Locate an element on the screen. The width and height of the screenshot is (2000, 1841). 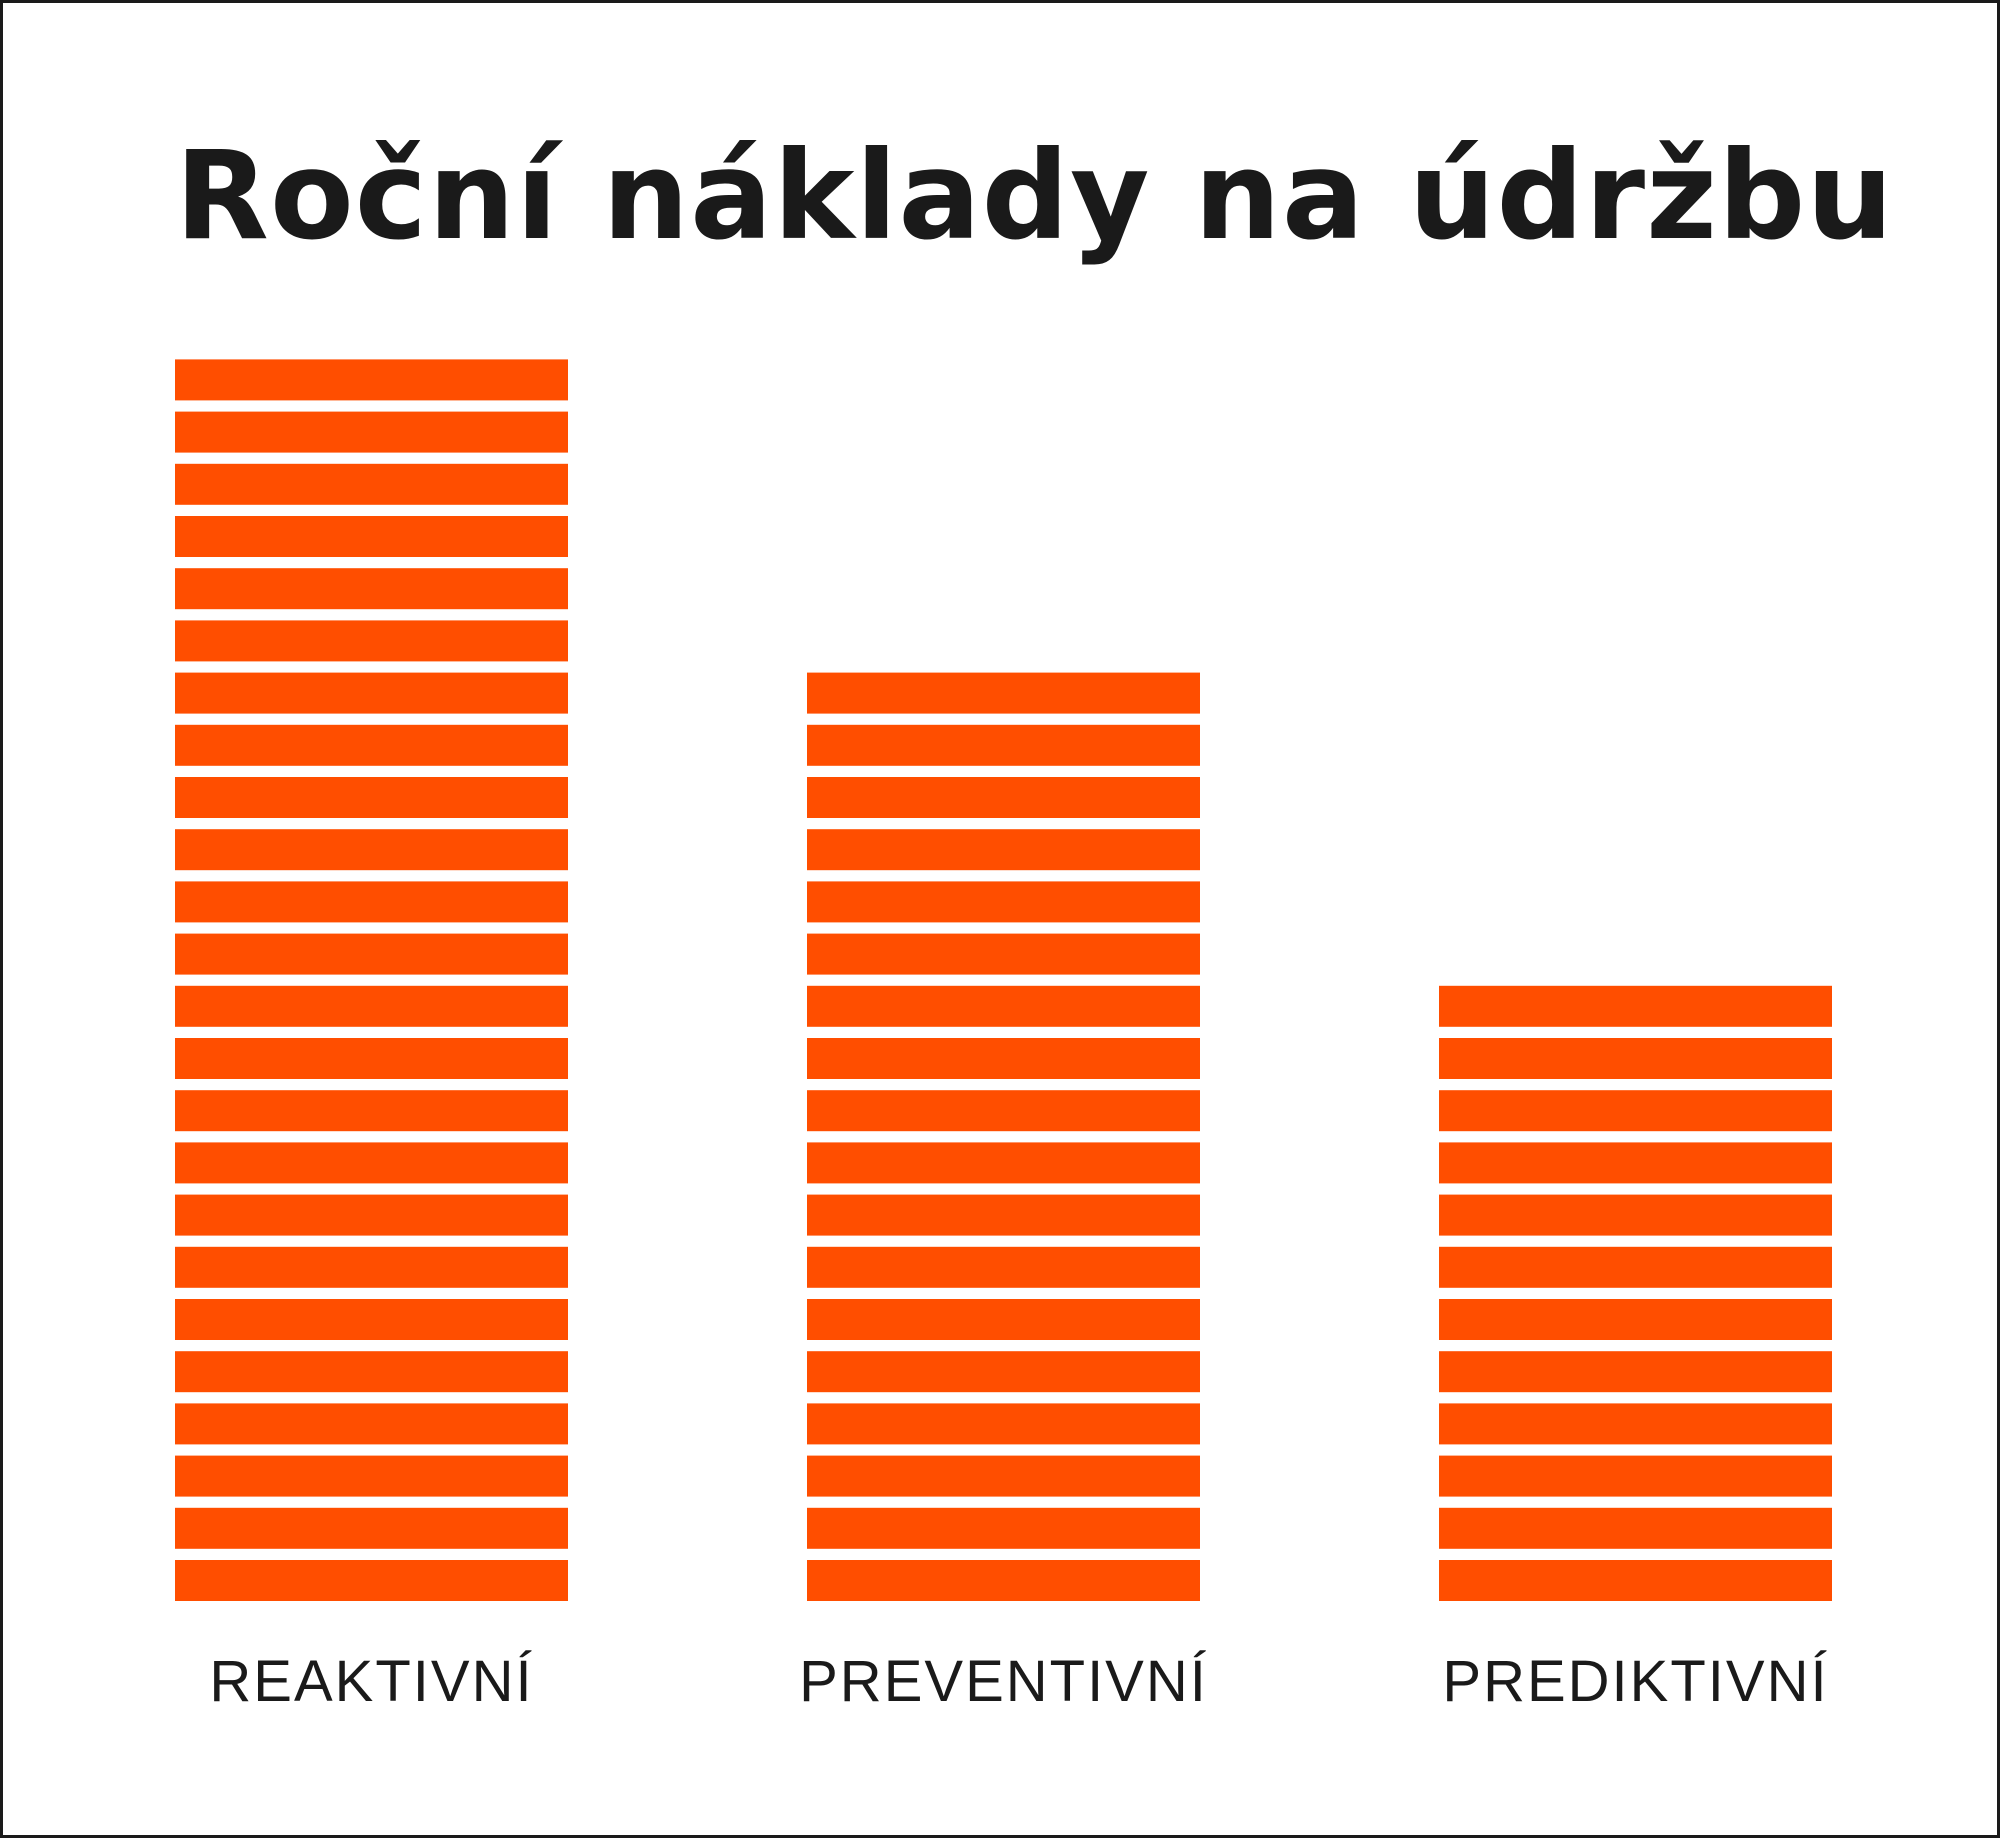
chart-title: Roční náklady na údržbu is located at coordinates (1035, 196).